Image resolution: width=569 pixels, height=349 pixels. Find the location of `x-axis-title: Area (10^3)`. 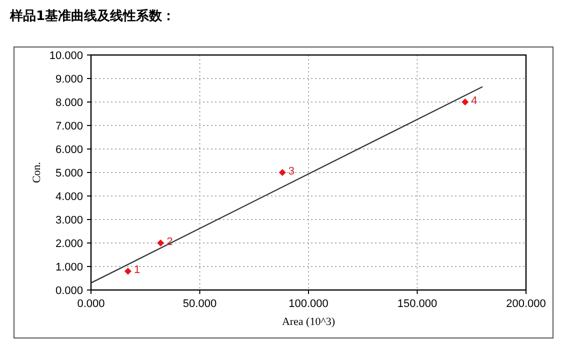

x-axis-title: Area (10^3) is located at coordinates (309, 322).